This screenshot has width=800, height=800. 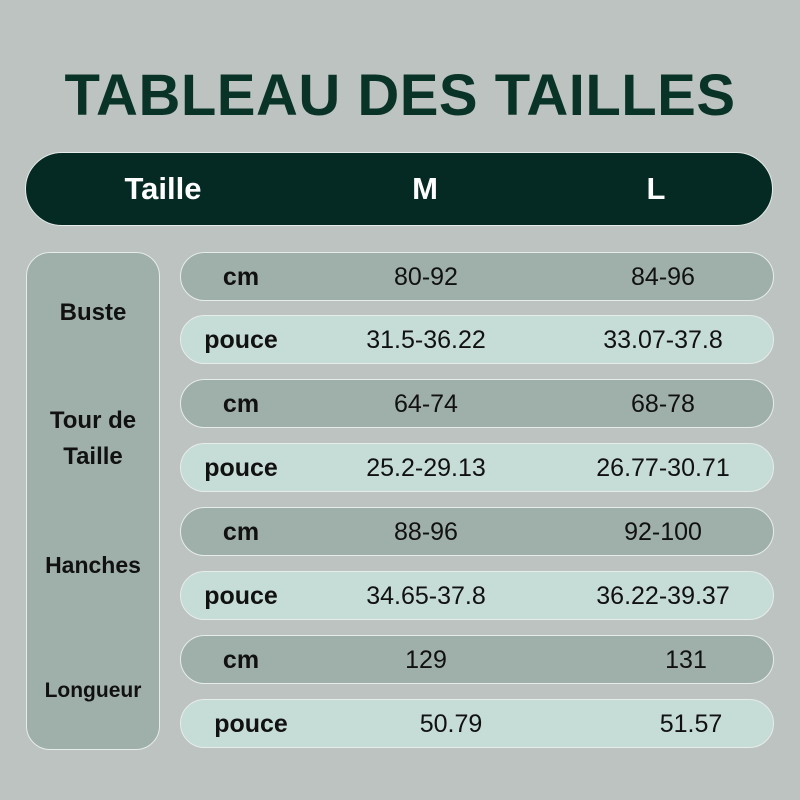 What do you see at coordinates (663, 340) in the screenshot?
I see `value-l: 33.07-37.8` at bounding box center [663, 340].